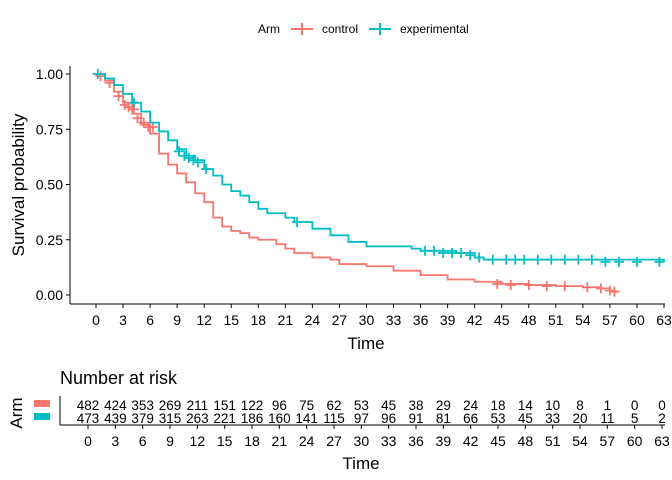 This screenshot has width=672, height=480. I want to click on legend-entry-experimental: experimental, so click(419, 29).